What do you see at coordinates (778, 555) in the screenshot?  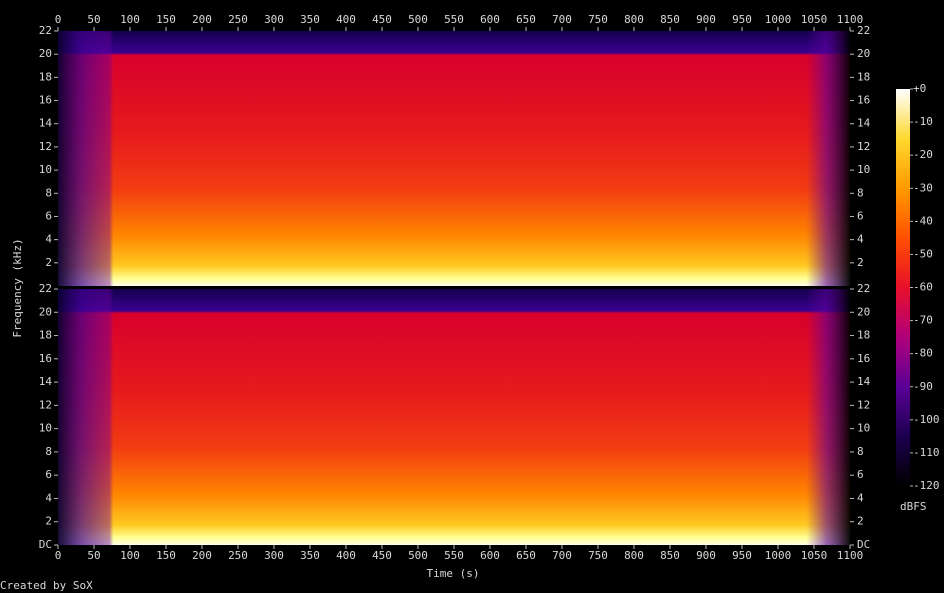 I see `x-tick-label: 1000` at bounding box center [778, 555].